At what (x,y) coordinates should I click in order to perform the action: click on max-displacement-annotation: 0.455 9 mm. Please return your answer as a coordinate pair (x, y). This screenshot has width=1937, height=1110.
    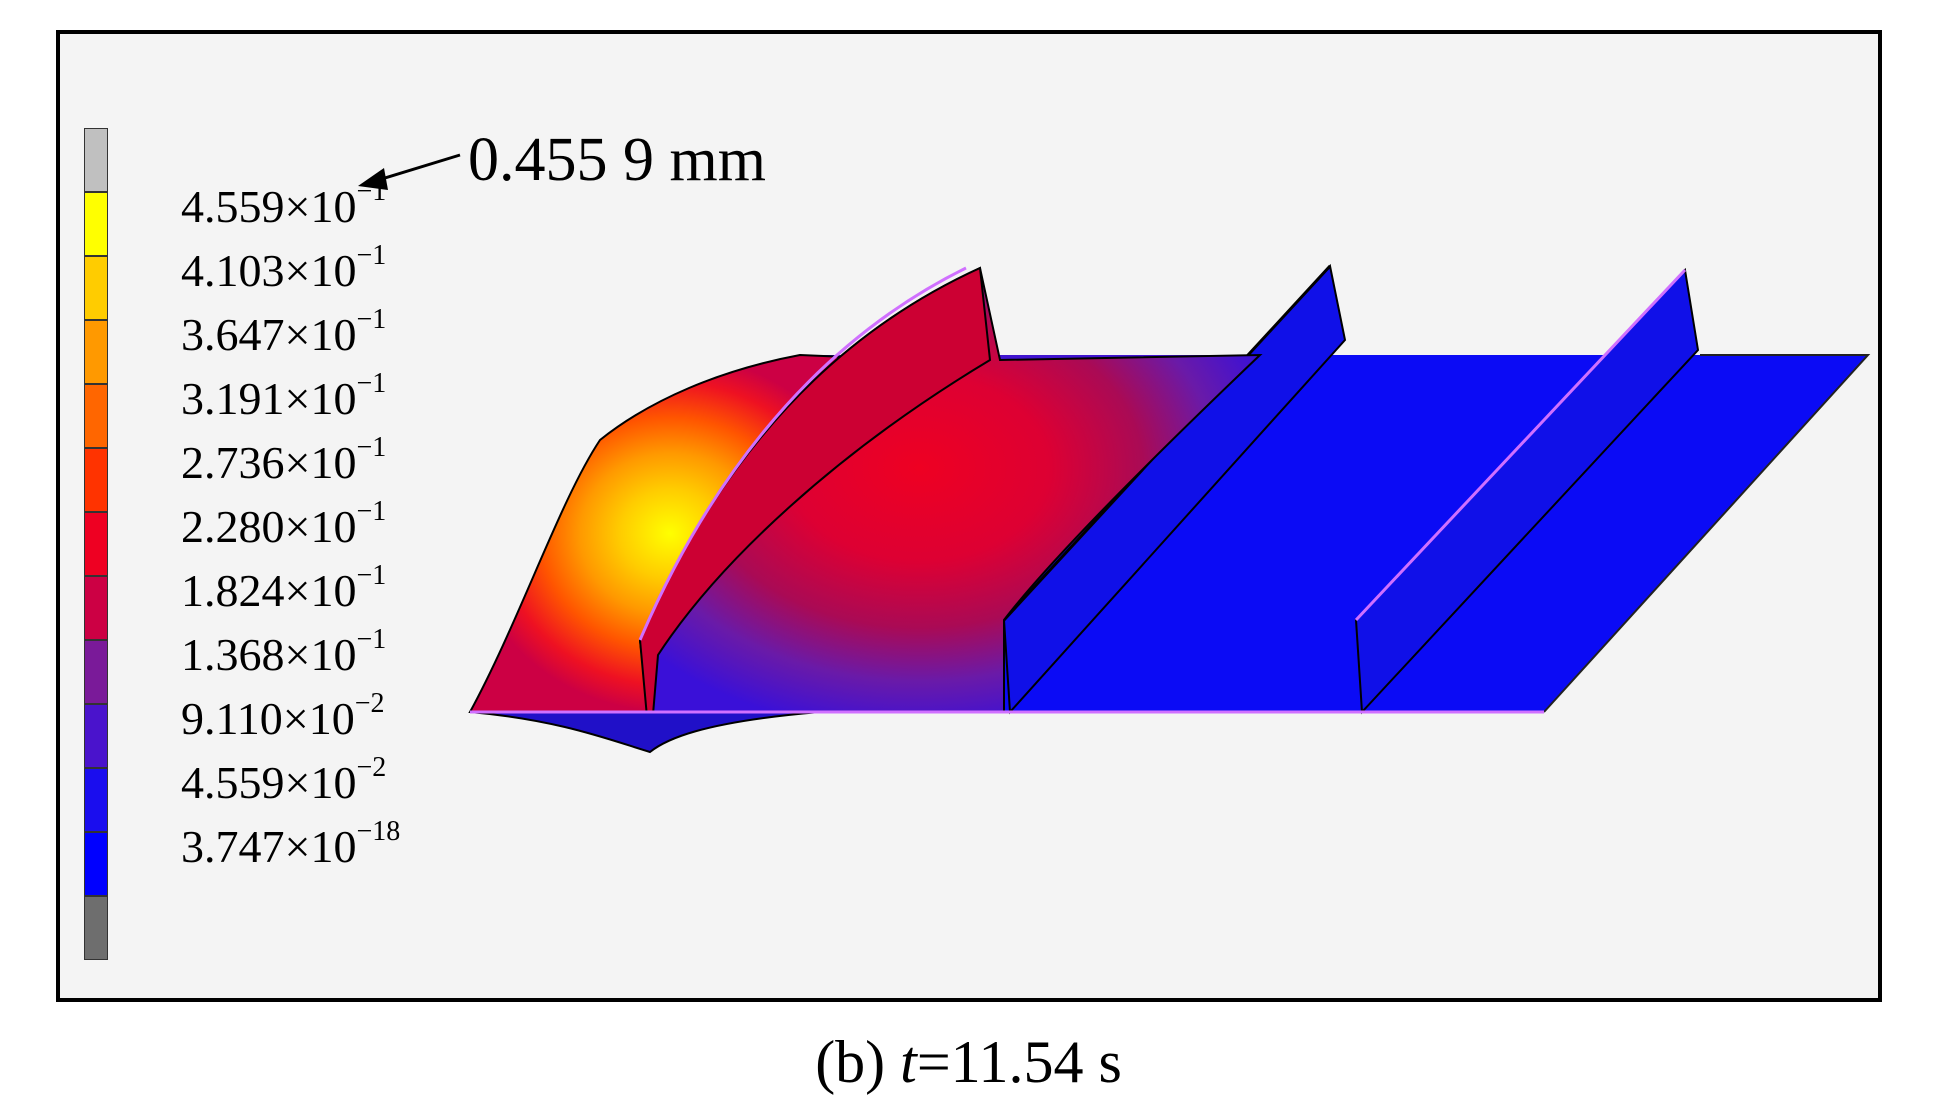
    Looking at the image, I should click on (617, 160).